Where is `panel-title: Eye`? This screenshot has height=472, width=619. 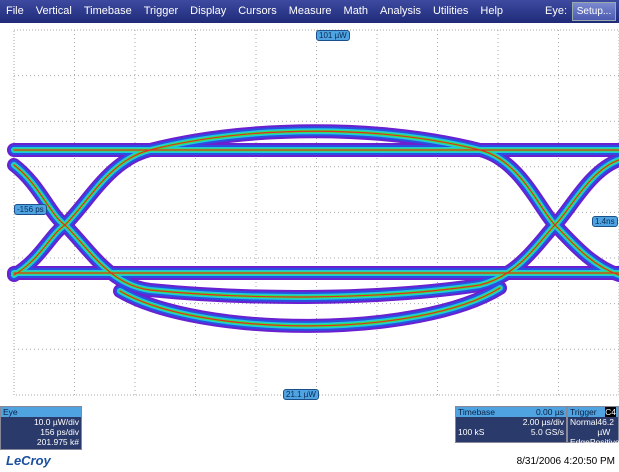 panel-title: Eye is located at coordinates (41, 412).